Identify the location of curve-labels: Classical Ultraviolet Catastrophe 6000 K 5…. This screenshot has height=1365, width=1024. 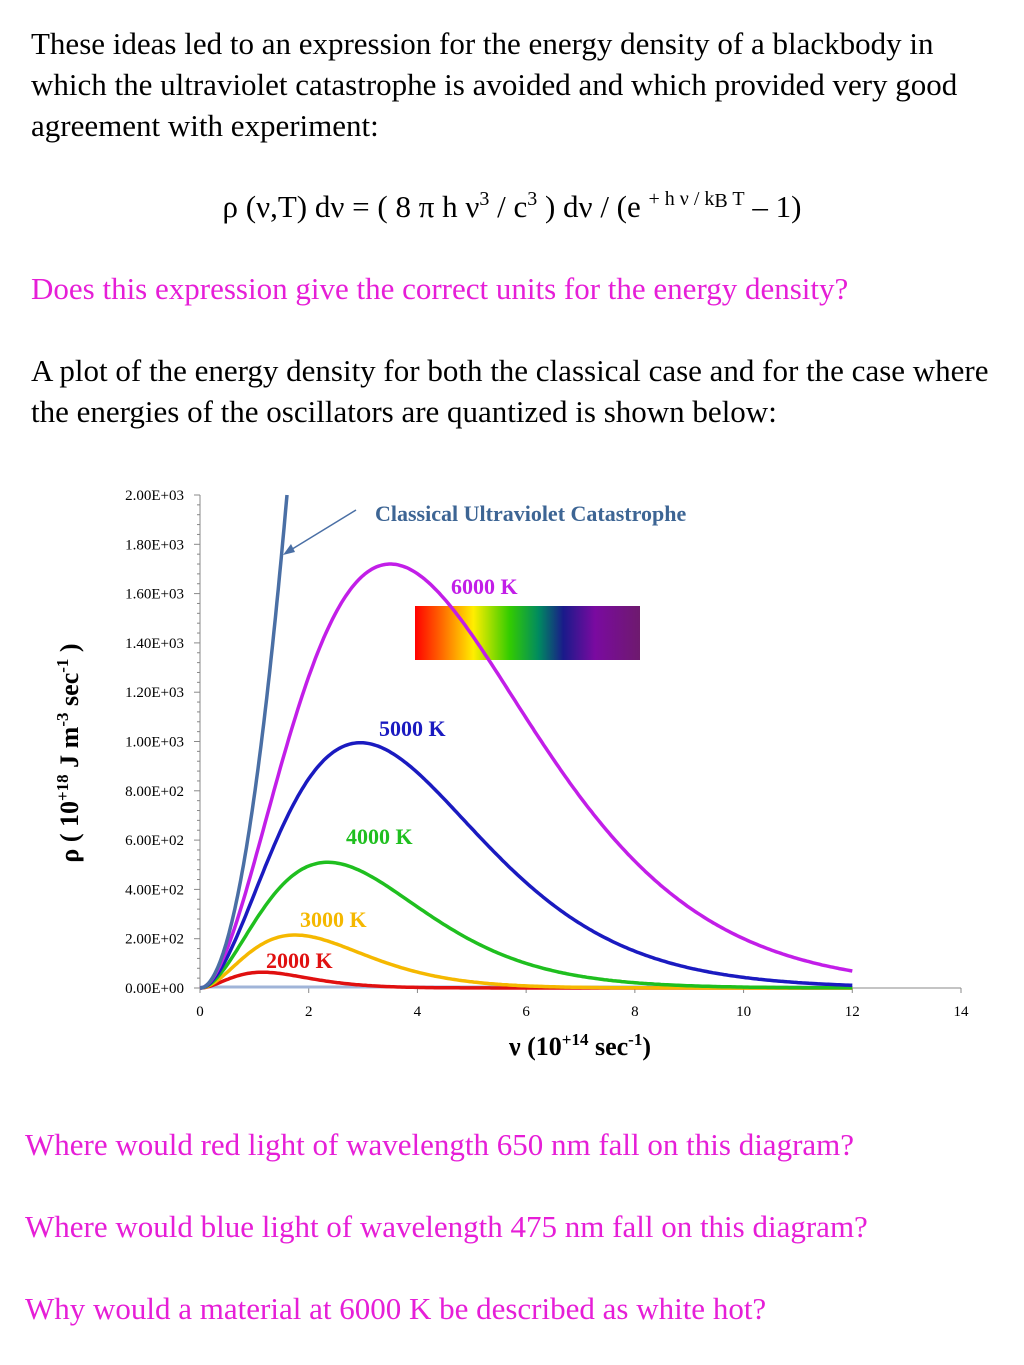
(476, 737).